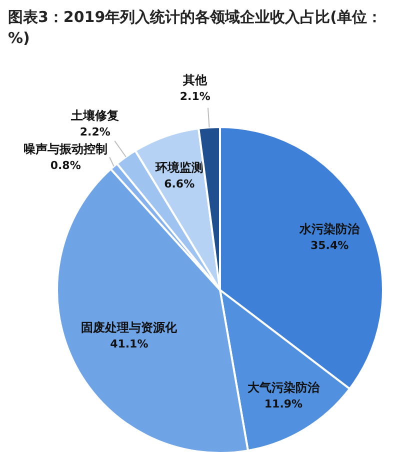 The width and height of the screenshot is (396, 460). What do you see at coordinates (195, 27) in the screenshot?
I see `chart-title: 图表3：2019年列入统计的各领域企业收入占比(单位：%)` at bounding box center [195, 27].